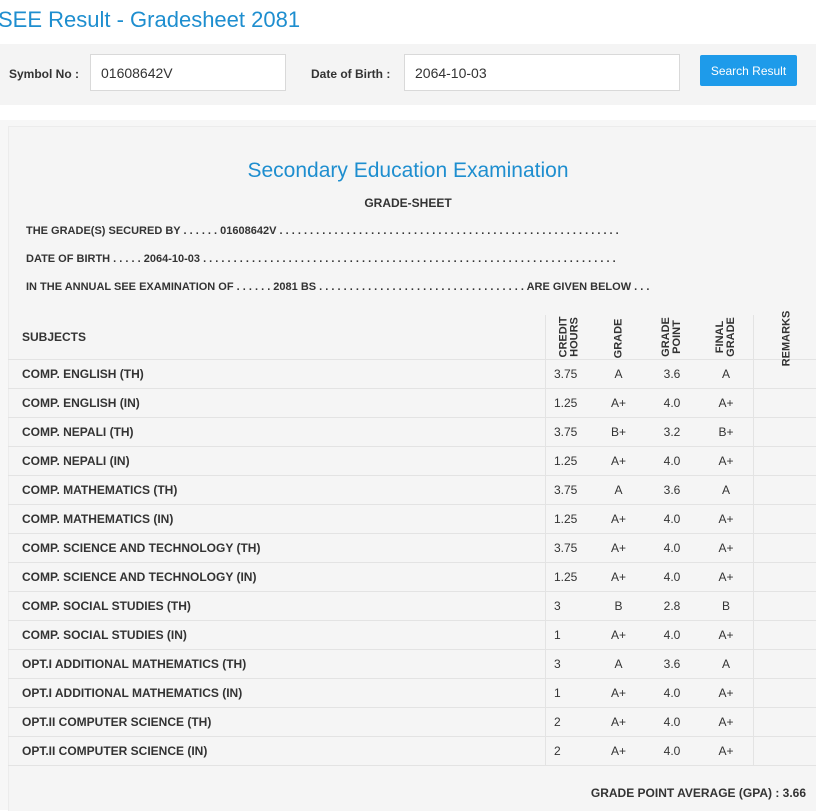  What do you see at coordinates (277, 548) in the screenshot?
I see `subject-cell: COMP. SCIENCE AND TECHNOLOGY (TH)` at bounding box center [277, 548].